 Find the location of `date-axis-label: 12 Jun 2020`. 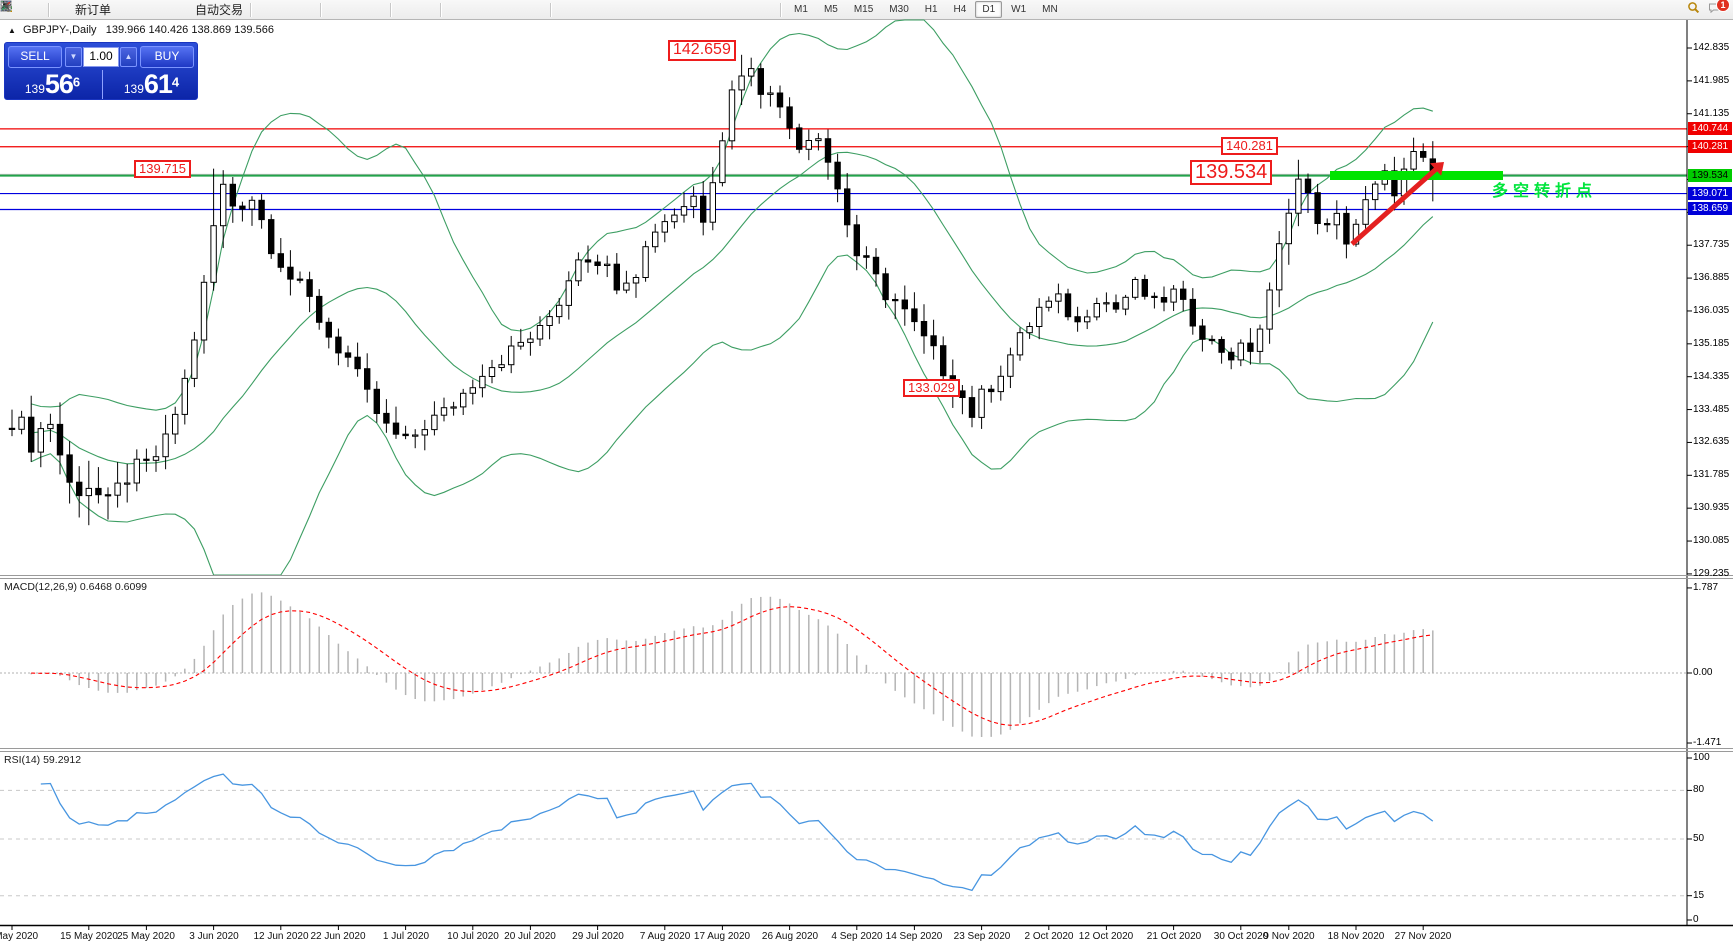

date-axis-label: 12 Jun 2020 is located at coordinates (281, 936).